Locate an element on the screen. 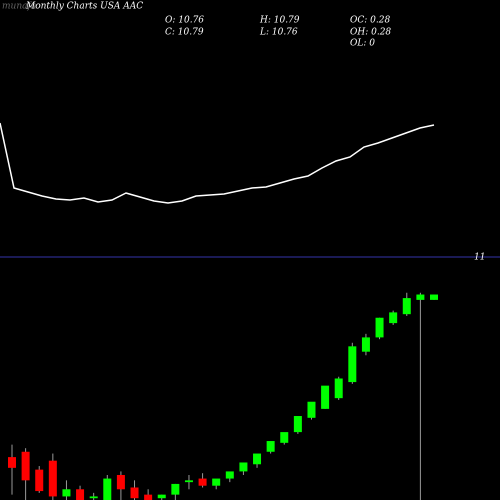  info: L: 10.76 is located at coordinates (278, 33).